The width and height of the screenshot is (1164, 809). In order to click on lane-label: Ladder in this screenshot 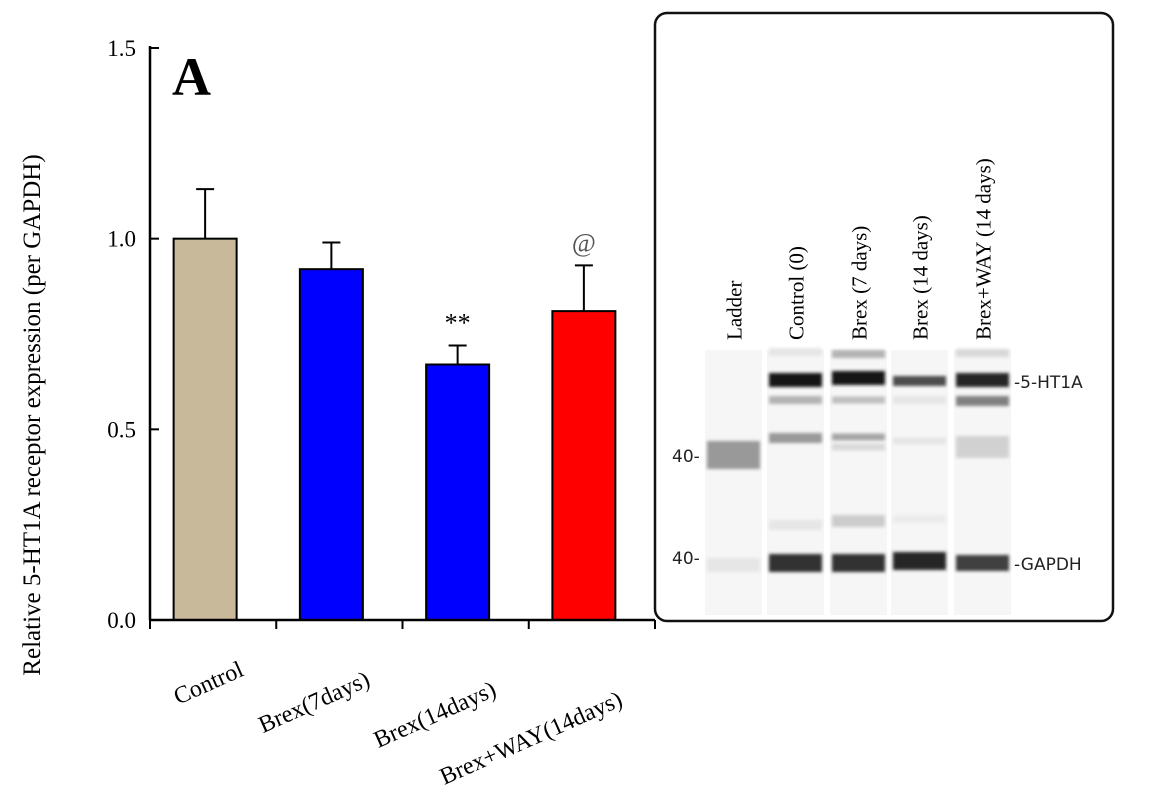, I will do `click(735, 310)`.